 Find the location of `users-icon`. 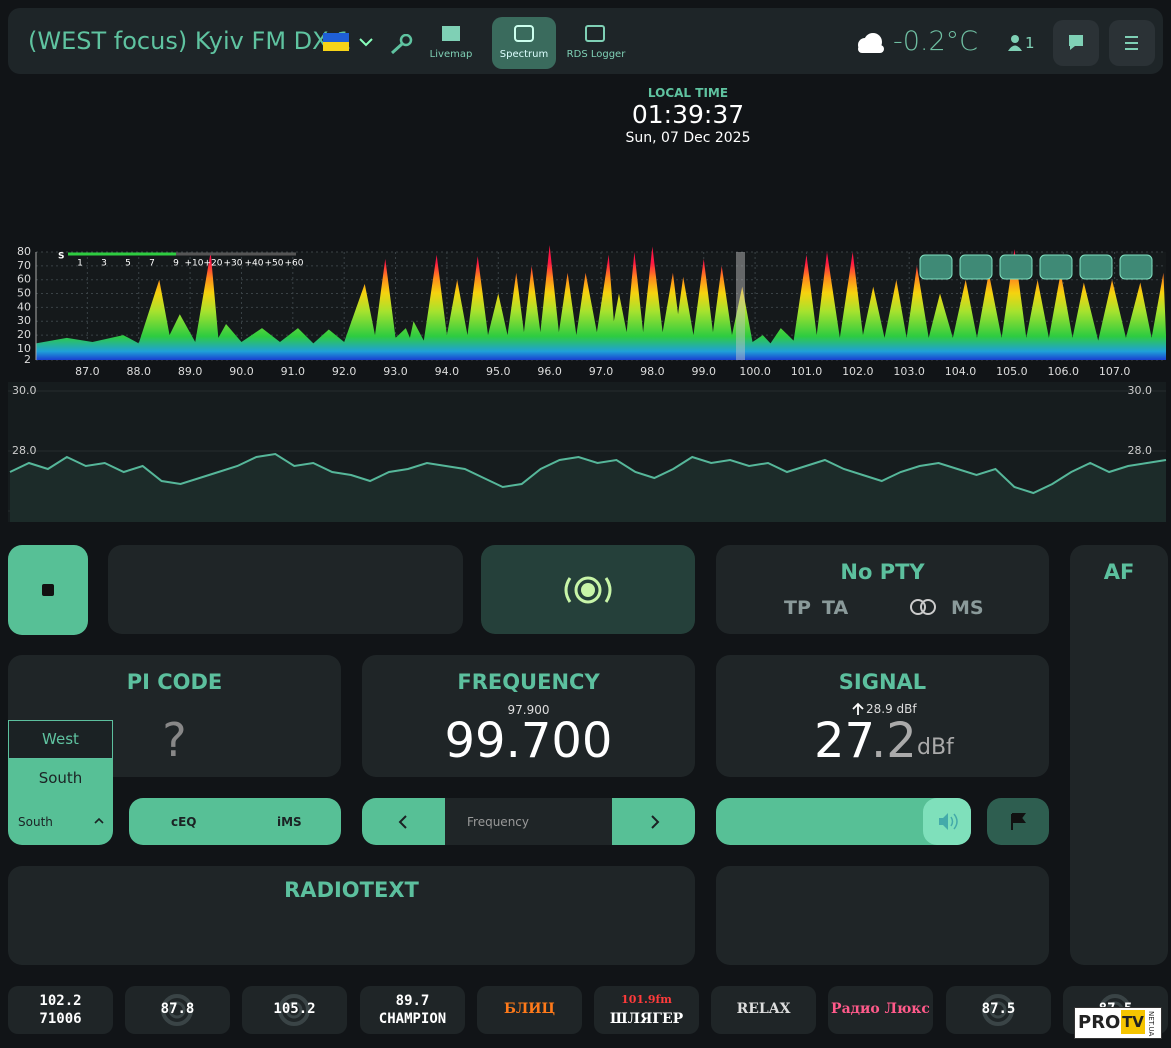

users-icon is located at coordinates (1015, 43).